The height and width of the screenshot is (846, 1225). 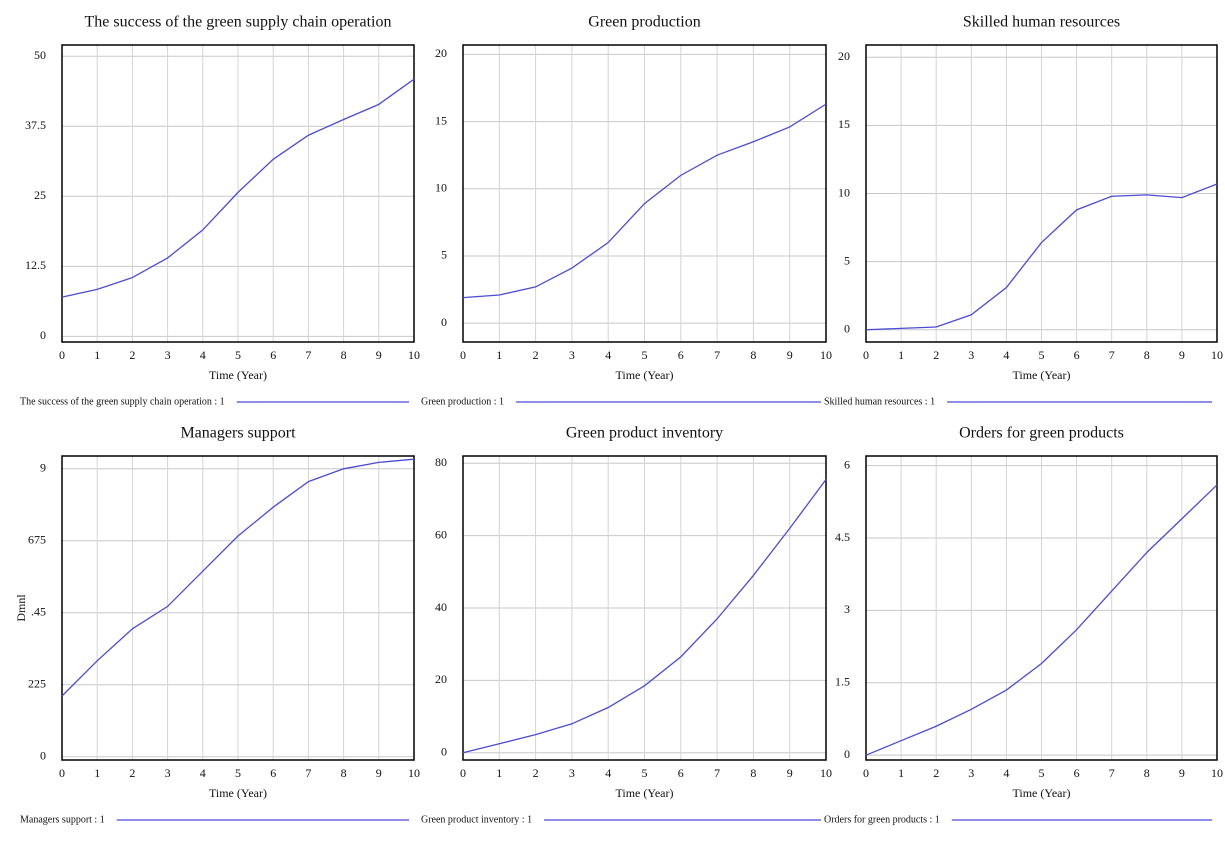 I want to click on y-tick-label: 225, so click(x=37, y=684).